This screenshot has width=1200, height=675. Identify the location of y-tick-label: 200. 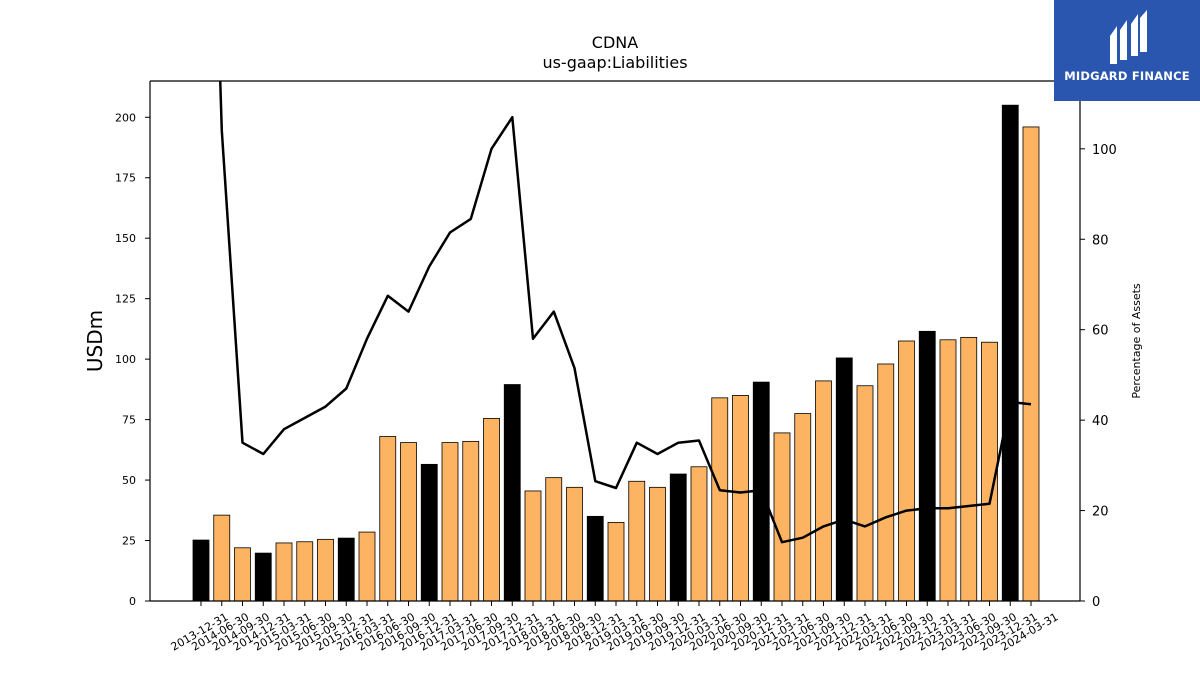
(125, 117).